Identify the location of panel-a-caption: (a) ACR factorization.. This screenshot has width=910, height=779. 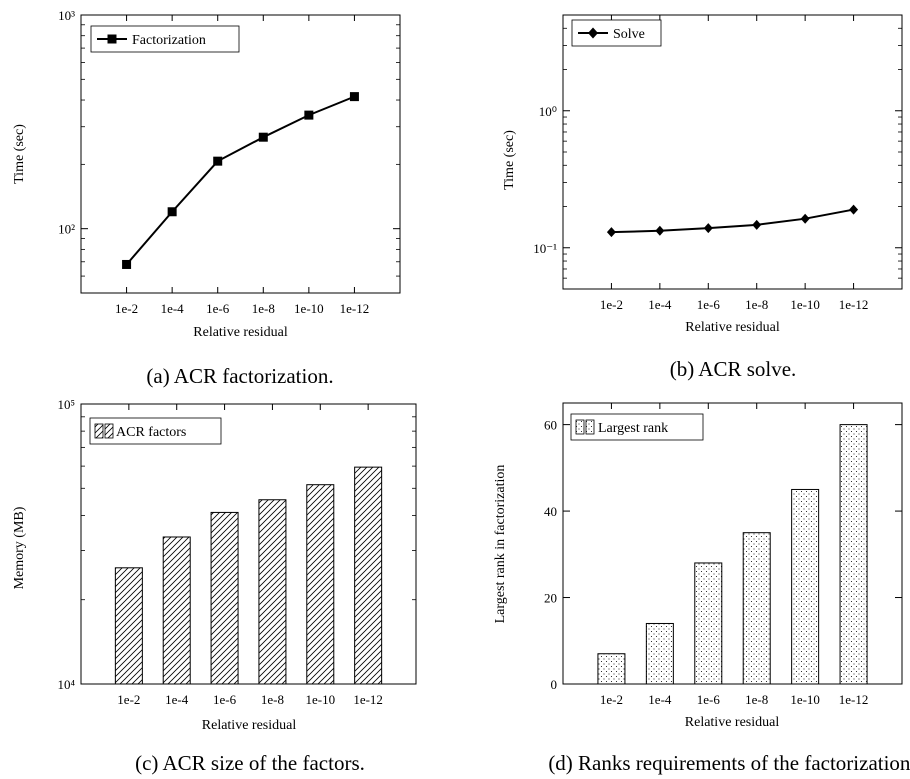
(239, 376).